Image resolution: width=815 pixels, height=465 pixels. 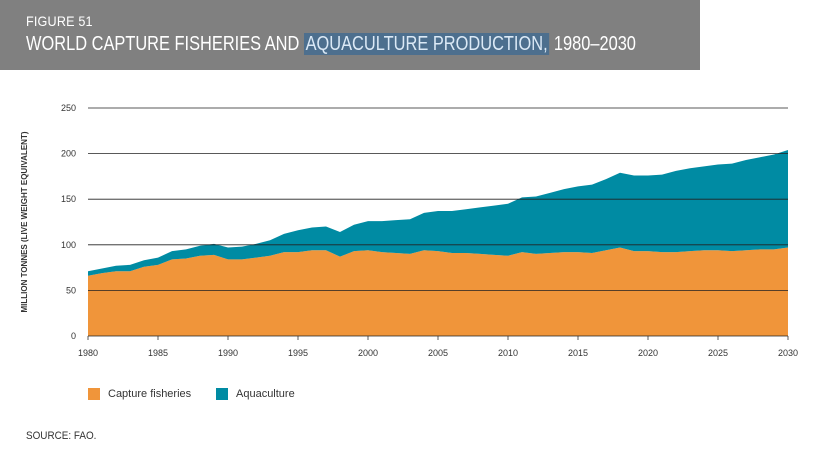 What do you see at coordinates (73, 336) in the screenshot?
I see `y-tick-label: 0` at bounding box center [73, 336].